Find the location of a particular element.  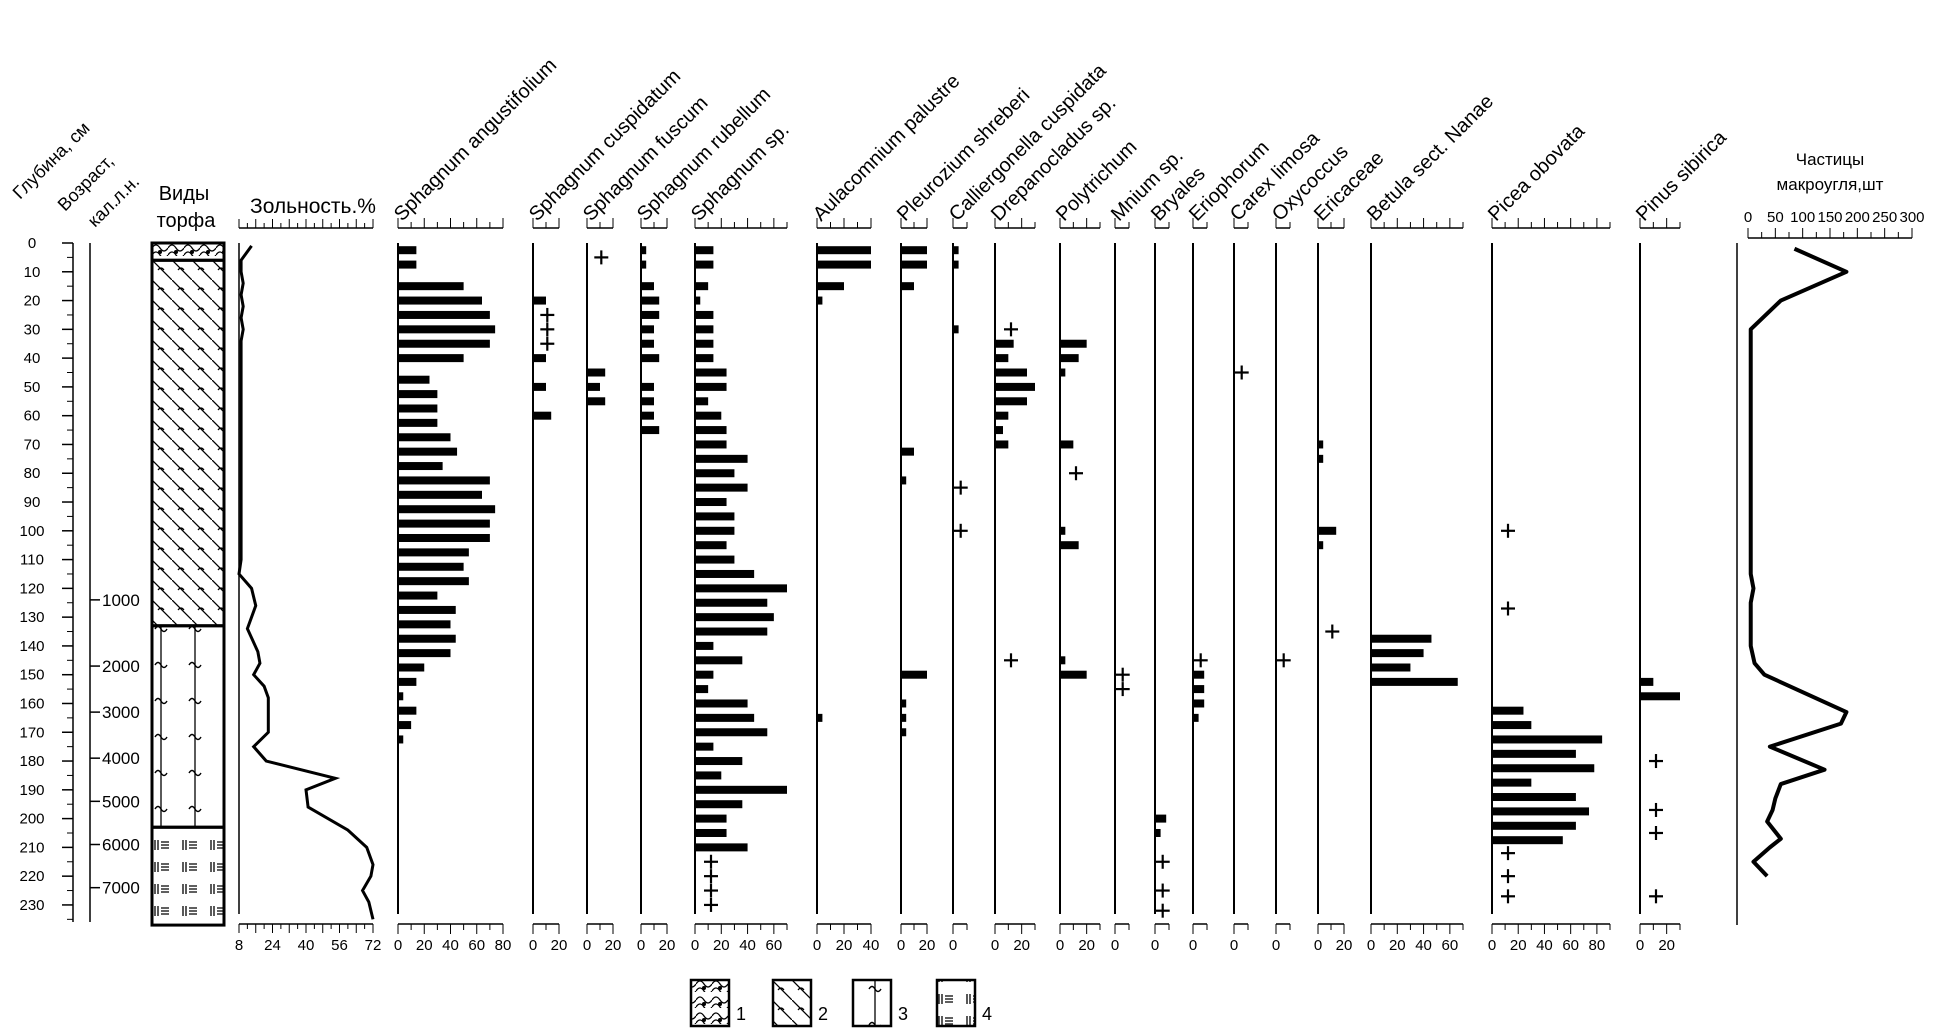

ash-tick-label: 8 is located at coordinates (239, 945).